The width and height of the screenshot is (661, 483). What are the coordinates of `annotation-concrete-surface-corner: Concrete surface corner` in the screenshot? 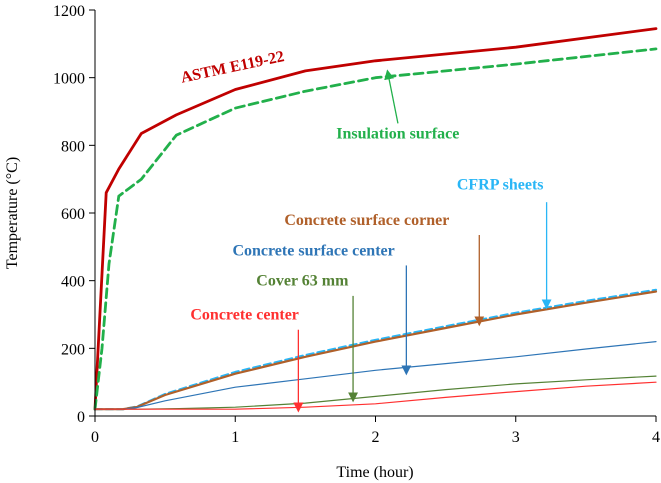 It's located at (366, 220).